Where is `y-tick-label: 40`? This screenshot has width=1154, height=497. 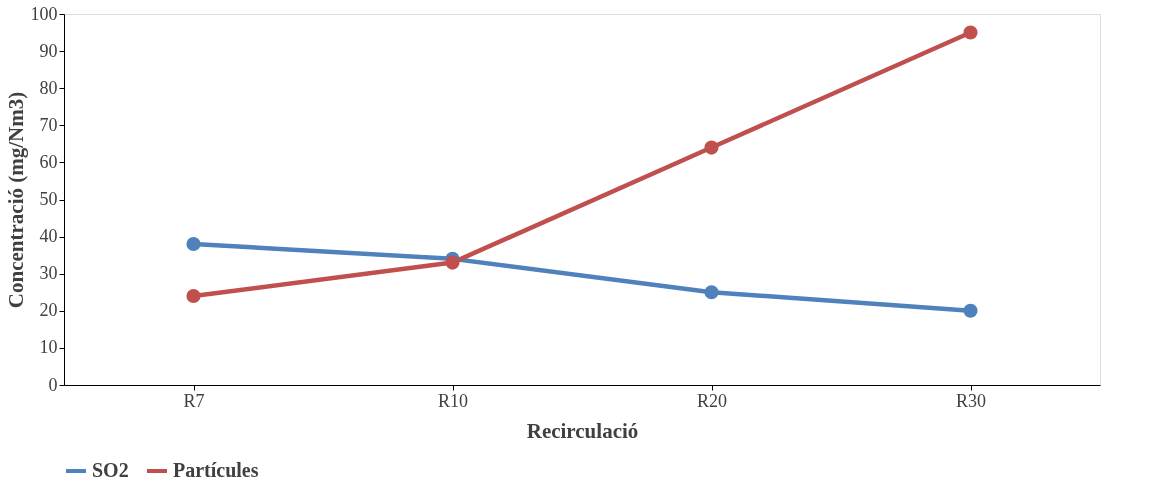
y-tick-label: 40 is located at coordinates (48, 236).